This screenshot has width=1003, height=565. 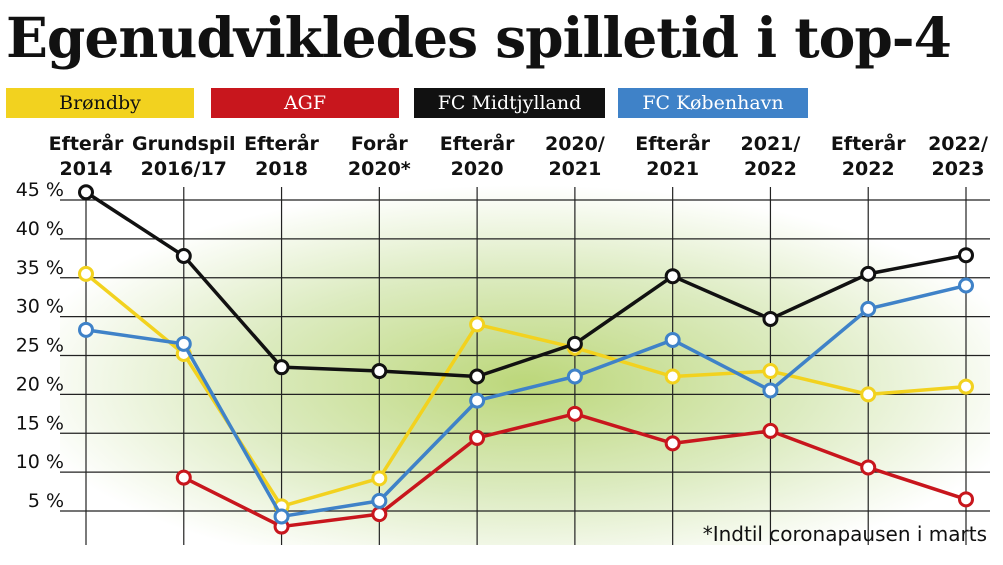 What do you see at coordinates (40, 268) in the screenshot?
I see `y-tick-label: 35 %` at bounding box center [40, 268].